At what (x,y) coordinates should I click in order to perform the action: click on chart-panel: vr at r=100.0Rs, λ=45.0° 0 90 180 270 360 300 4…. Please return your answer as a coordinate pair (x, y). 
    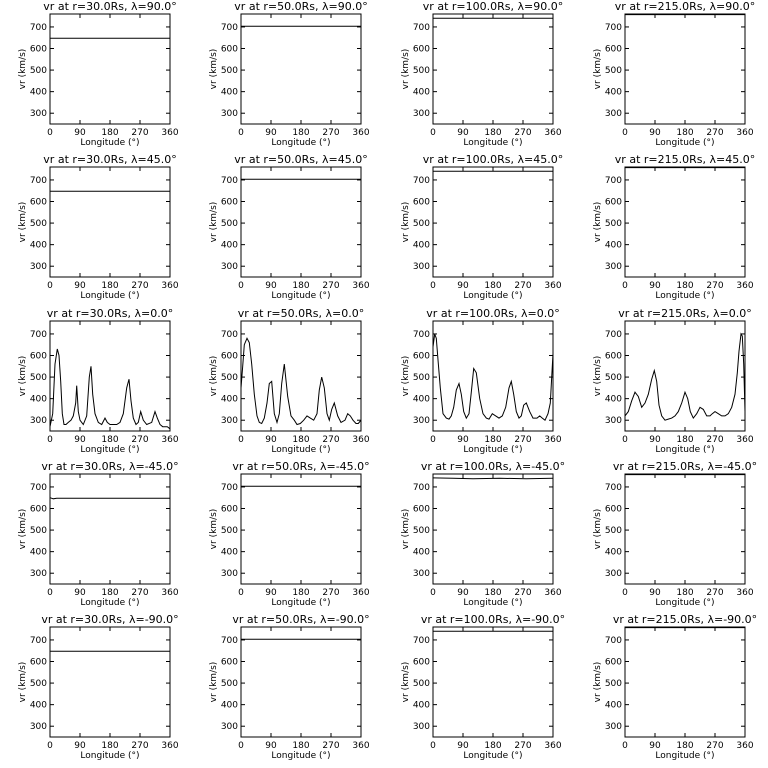
    Looking at the image, I should click on (482, 227).